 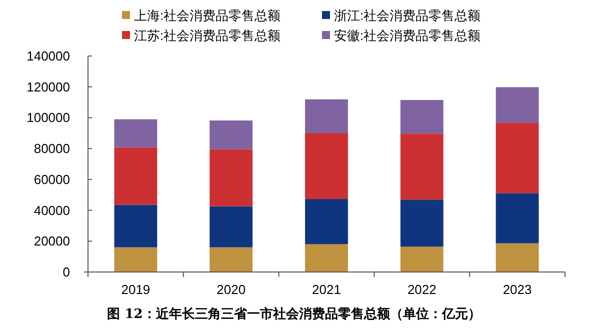 I want to click on y-tick-label: 20000, so click(x=52, y=241).